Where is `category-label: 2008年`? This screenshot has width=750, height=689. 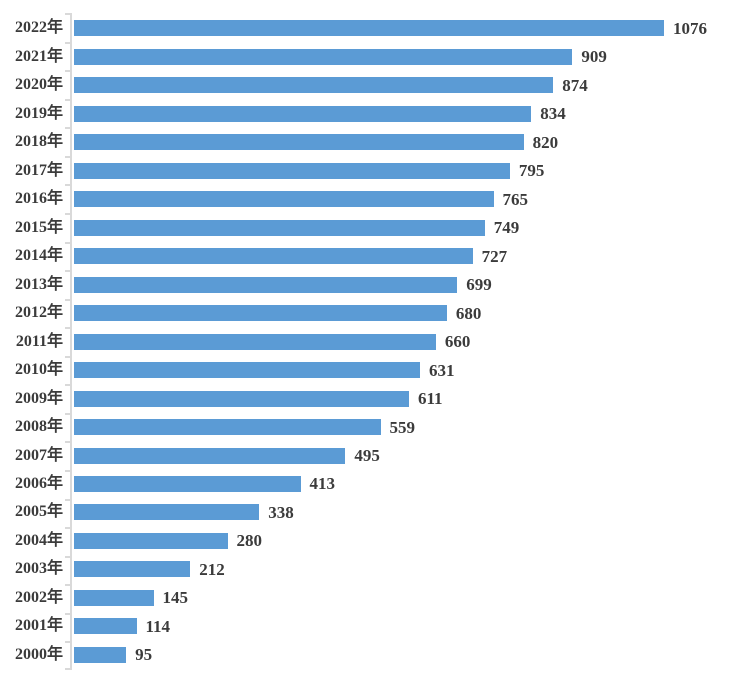 category-label: 2008年 is located at coordinates (38, 427).